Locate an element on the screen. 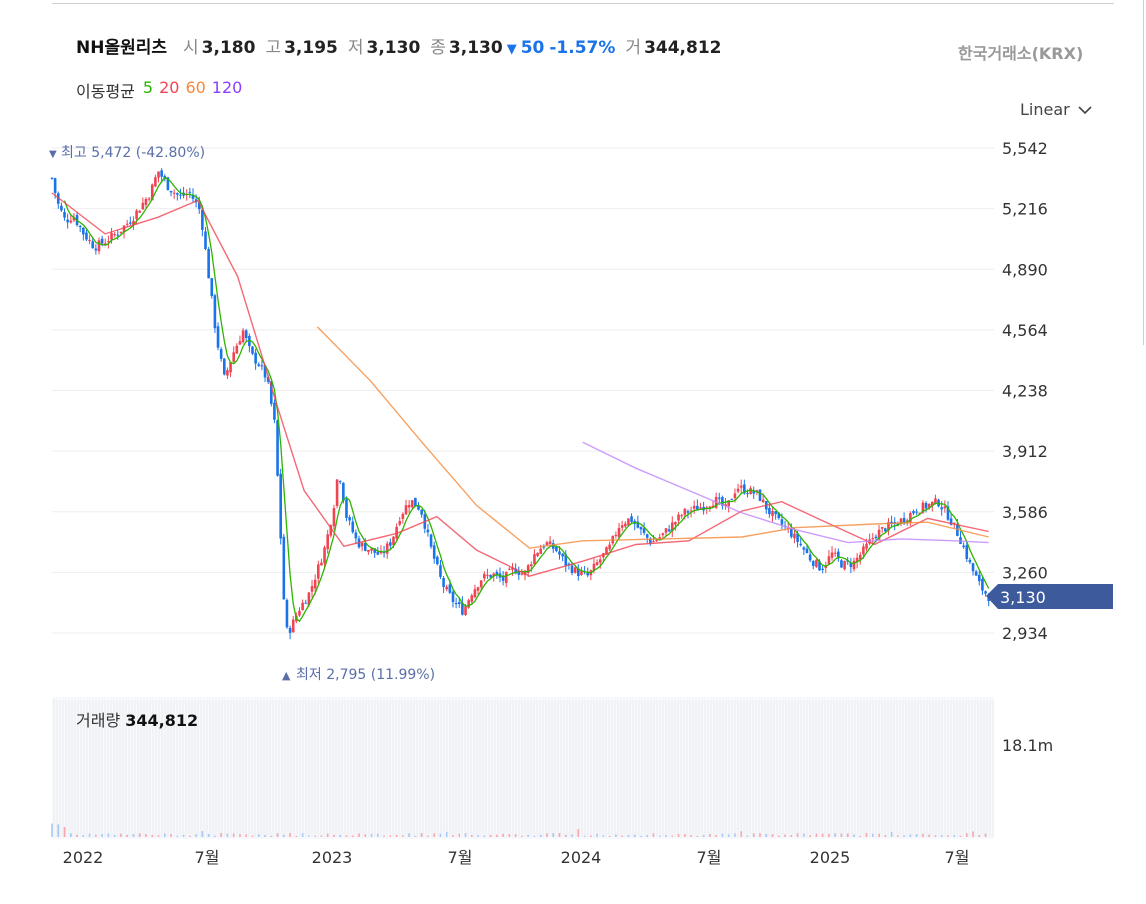 The height and width of the screenshot is (904, 1146). y-tick-label: 2,934 is located at coordinates (1025, 633).